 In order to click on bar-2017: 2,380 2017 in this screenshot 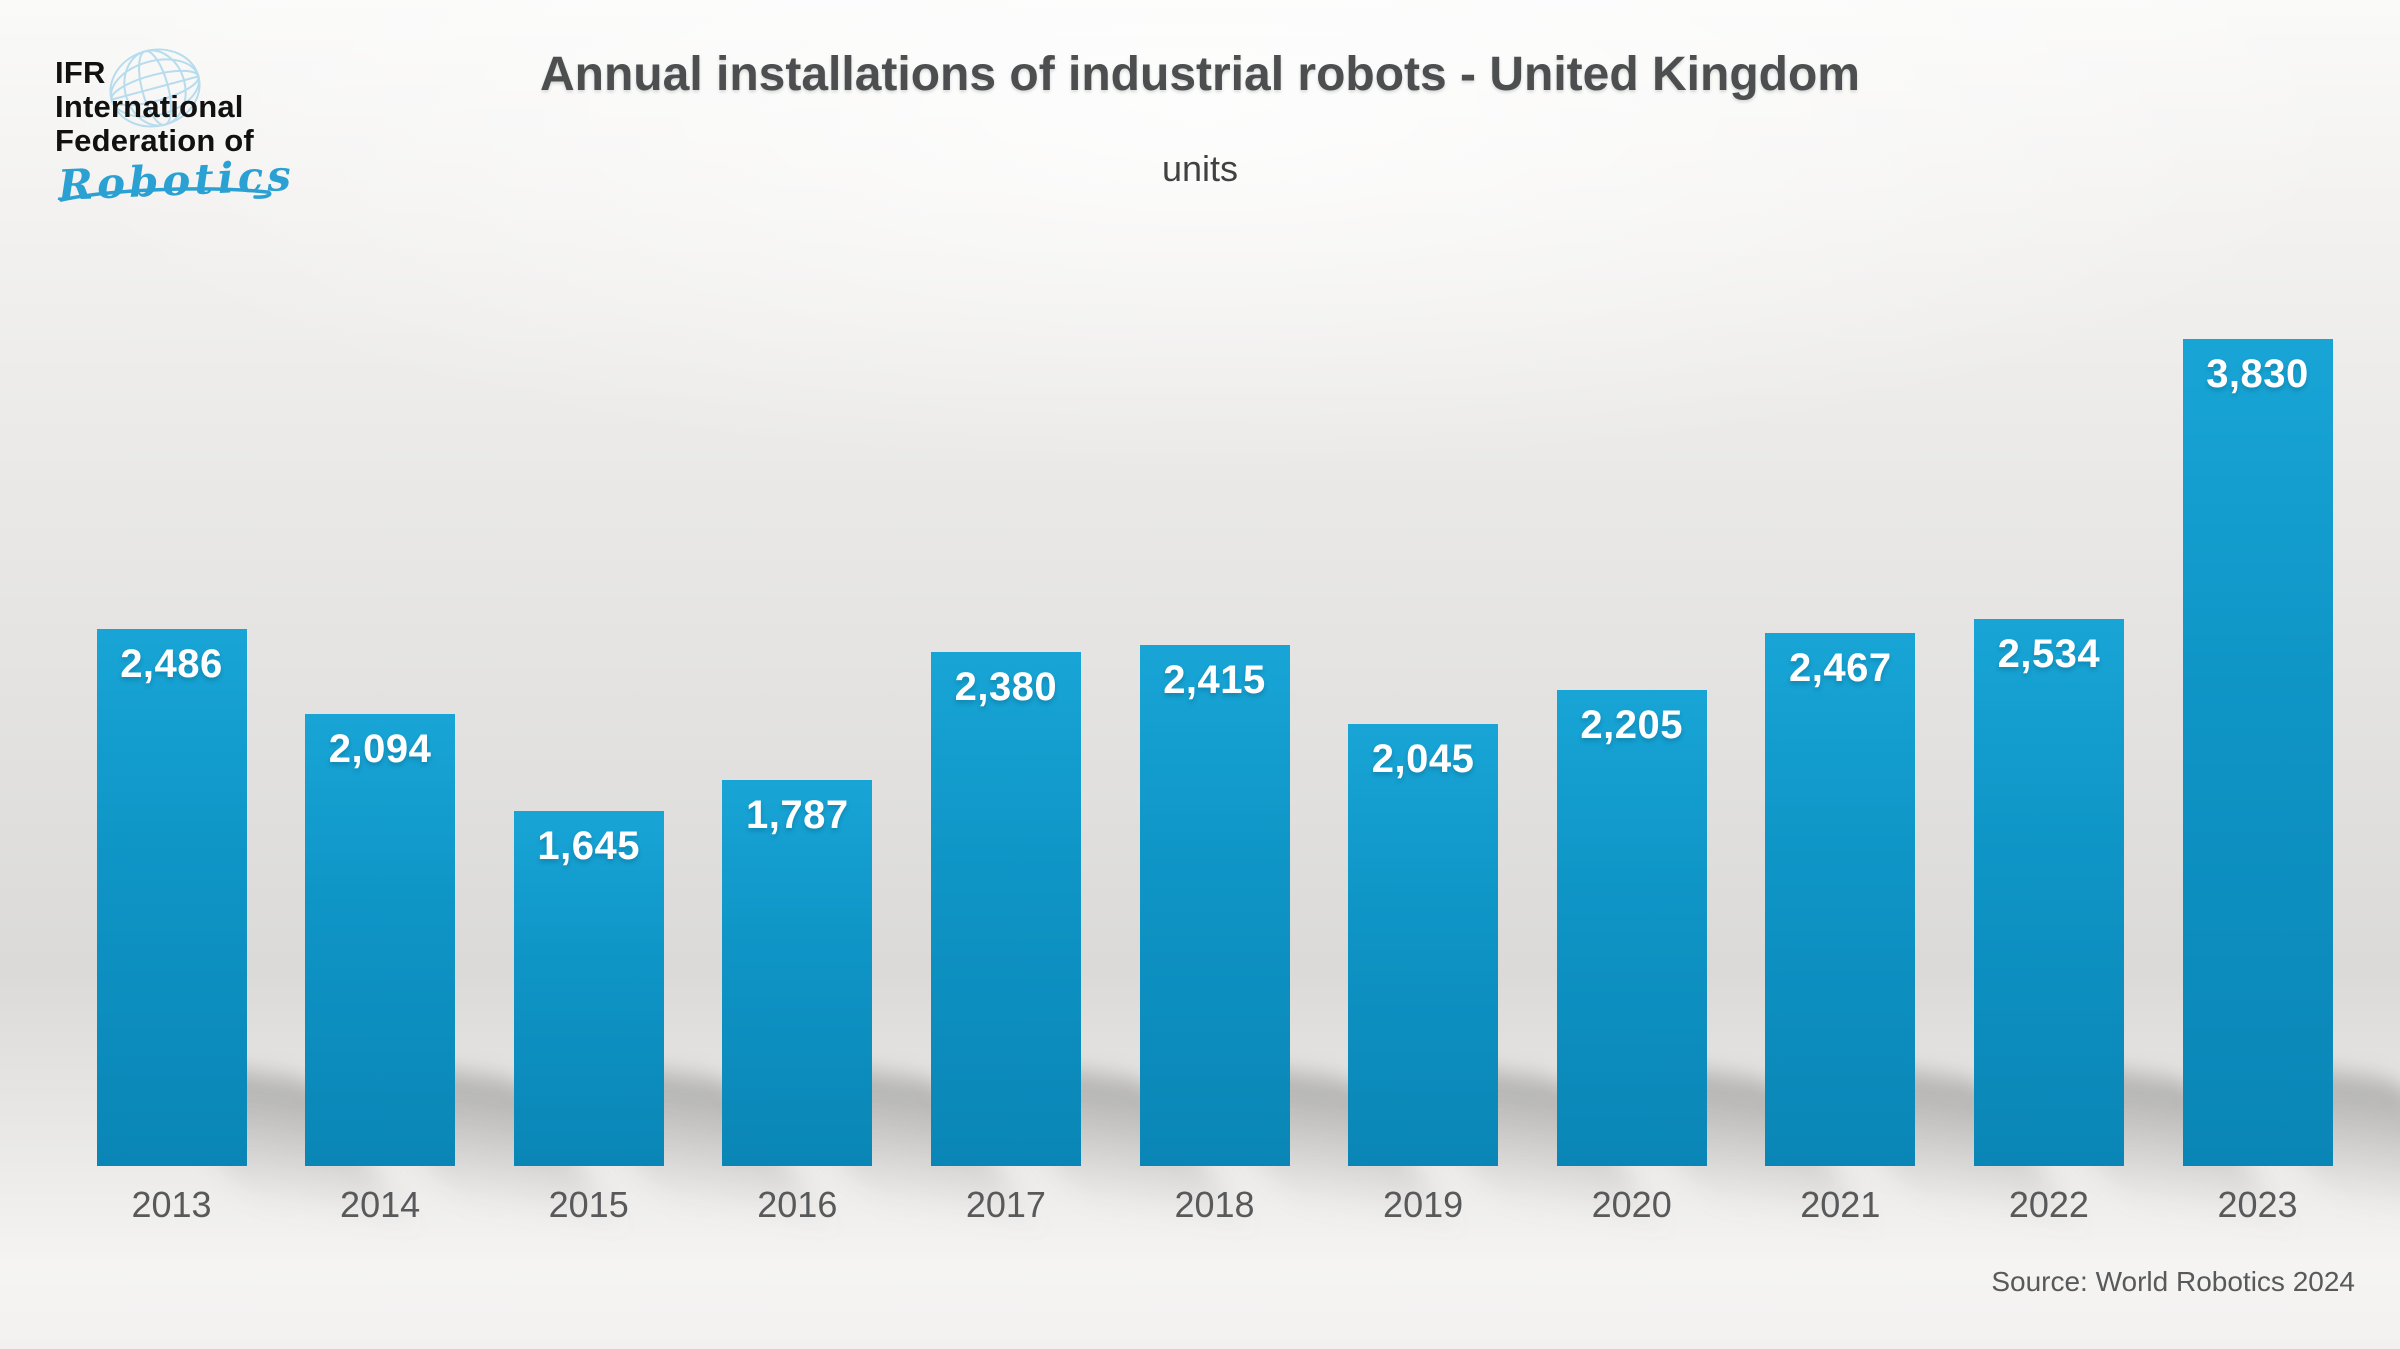, I will do `click(1092, 949)`.